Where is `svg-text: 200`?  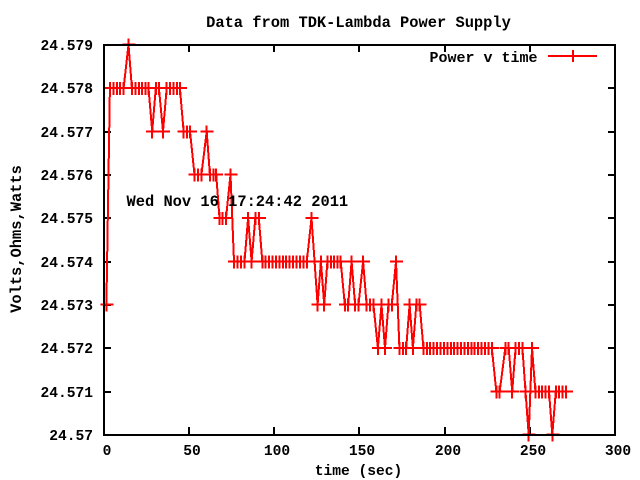
svg-text: 200 is located at coordinates (448, 452).